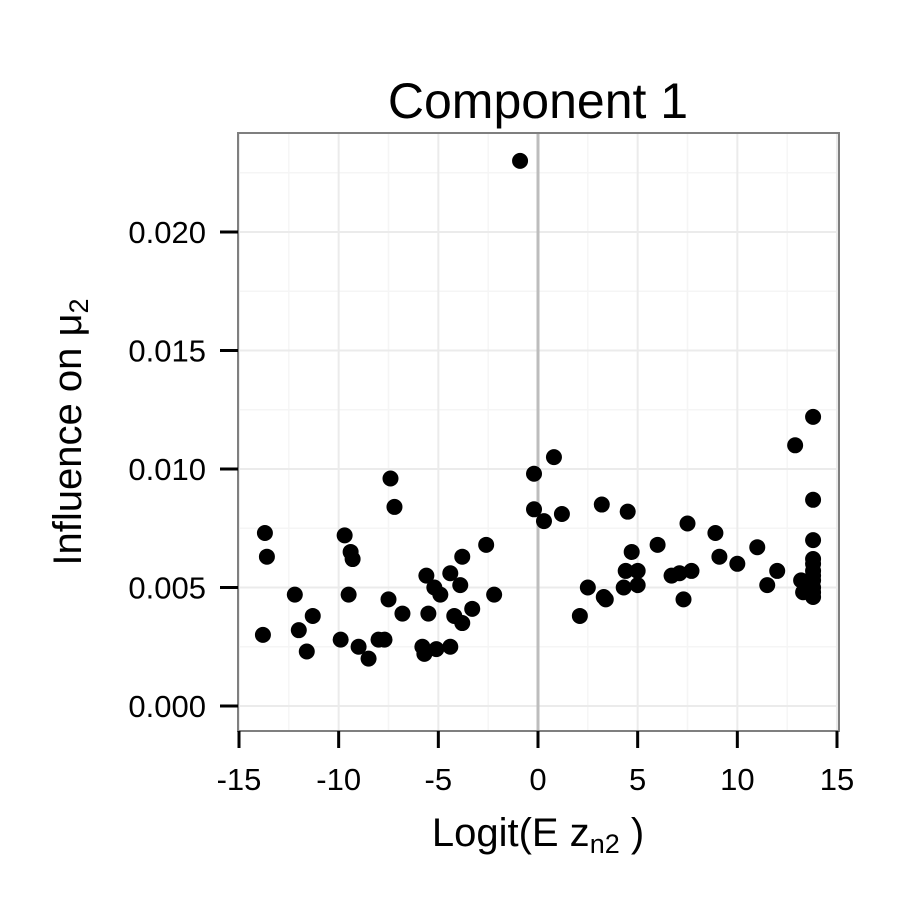 This screenshot has width=900, height=900. I want to click on y-axis-title: Influence on μ2, so click(70, 431).